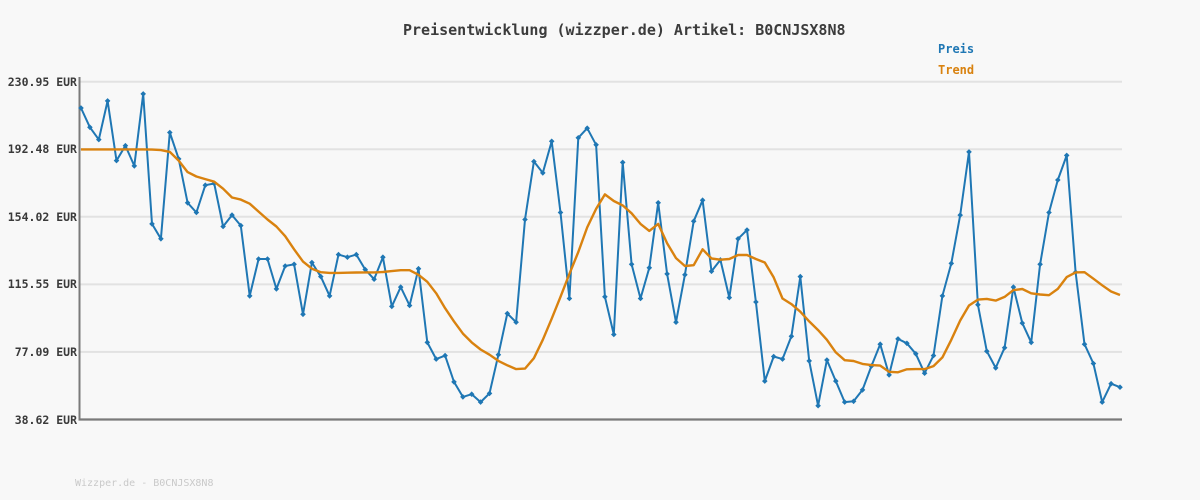  Describe the element at coordinates (42, 81) in the screenshot. I see `y-axis-tick-label: 230.95 EUR` at that location.